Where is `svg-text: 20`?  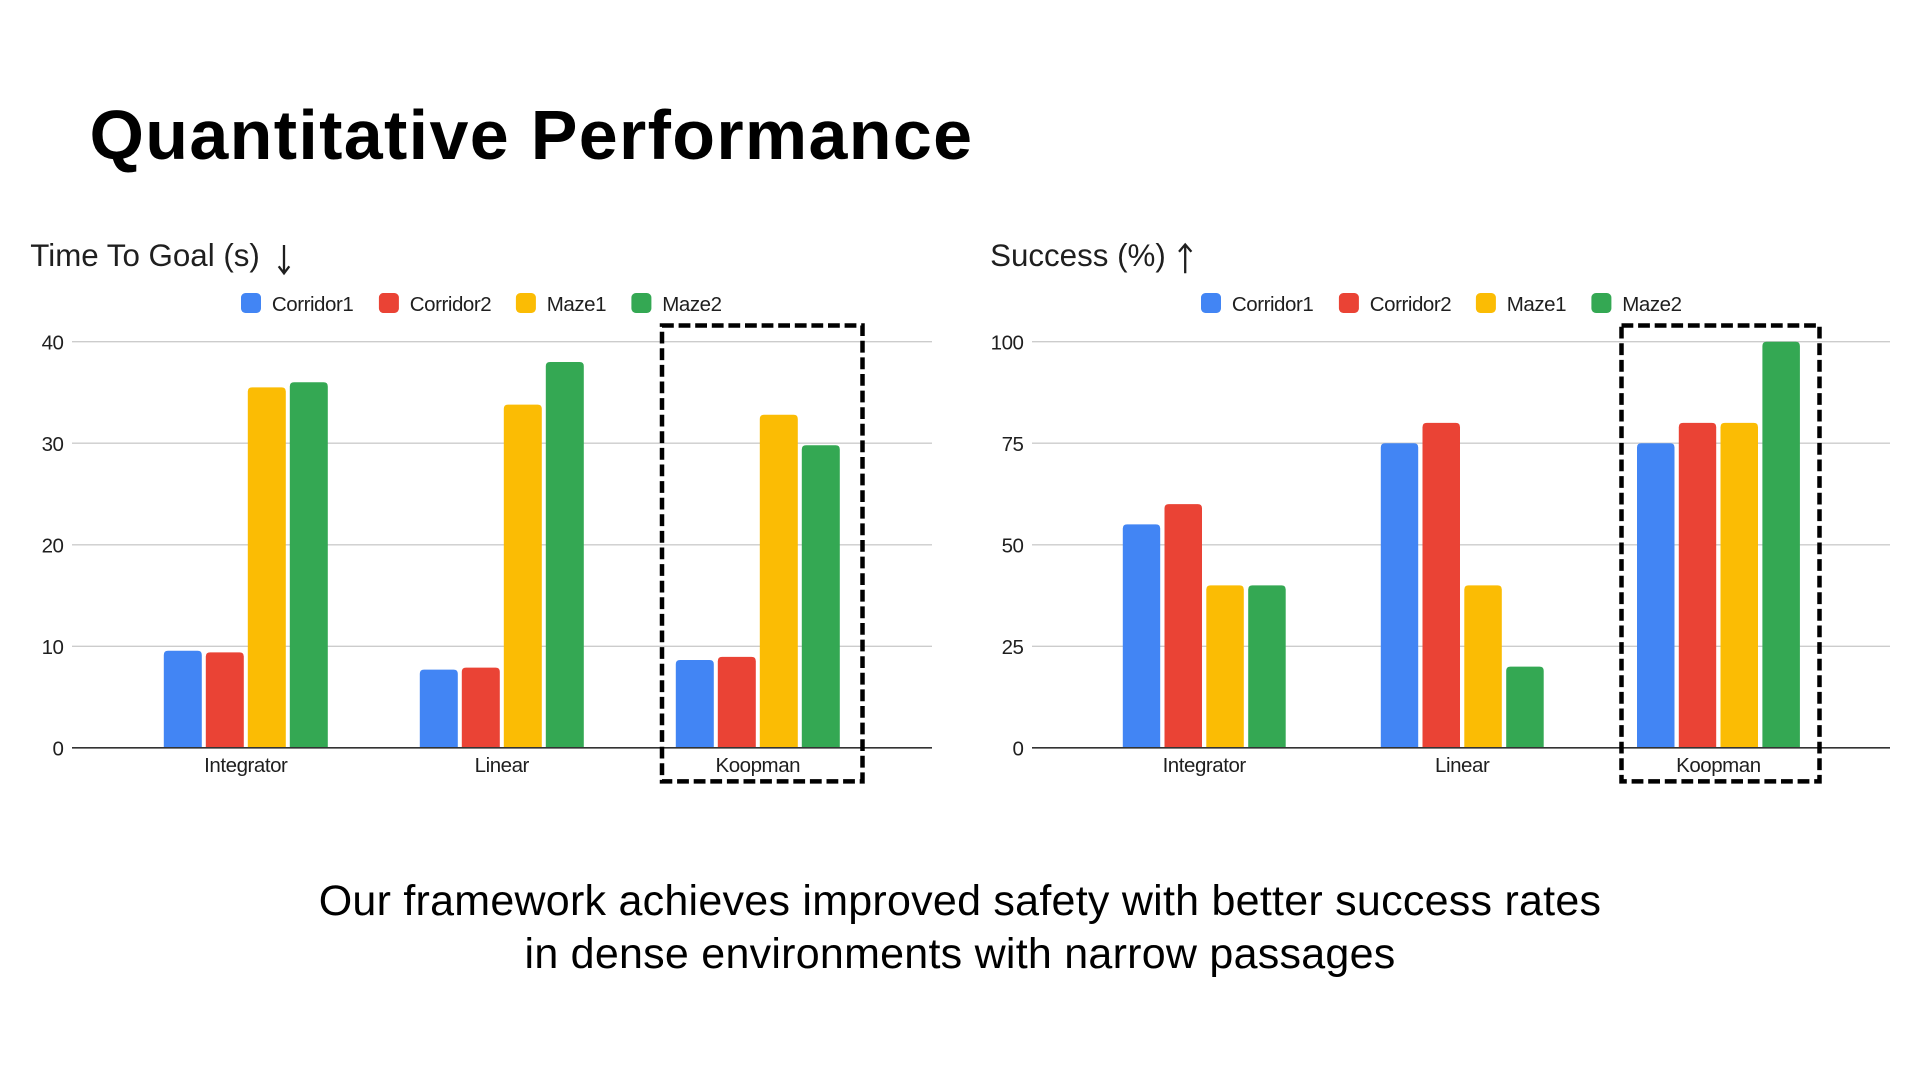
svg-text: 20 is located at coordinates (53, 545).